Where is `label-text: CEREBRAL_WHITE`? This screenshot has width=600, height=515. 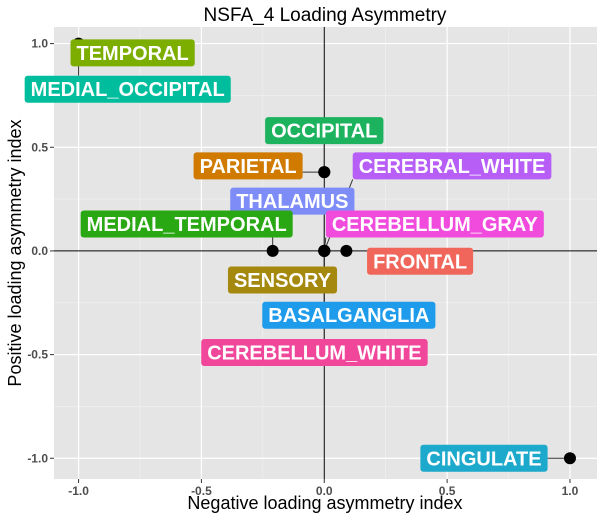 label-text: CEREBRAL_WHITE is located at coordinates (452, 167).